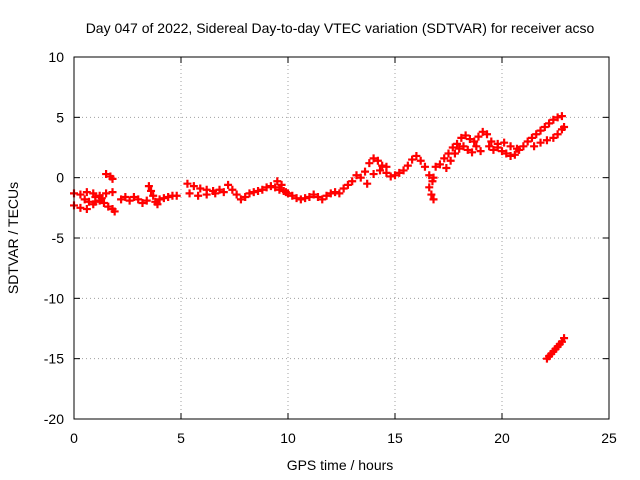 This screenshot has width=640, height=480. I want to click on x-tick-label: 5, so click(181, 438).